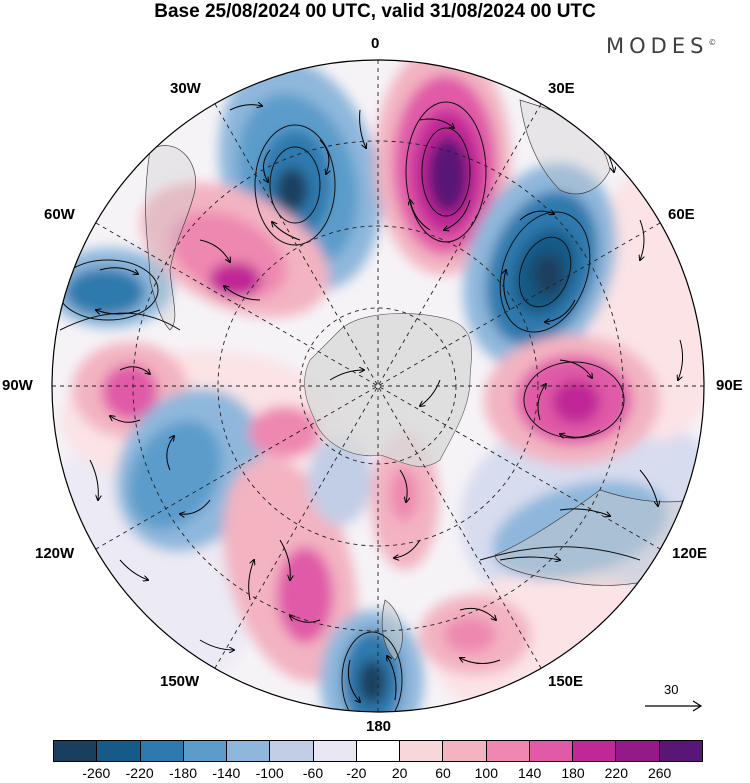 Image resolution: width=750 pixels, height=783 pixels. Describe the element at coordinates (139, 773) in the screenshot. I see `colorbar-tick: -220` at that location.